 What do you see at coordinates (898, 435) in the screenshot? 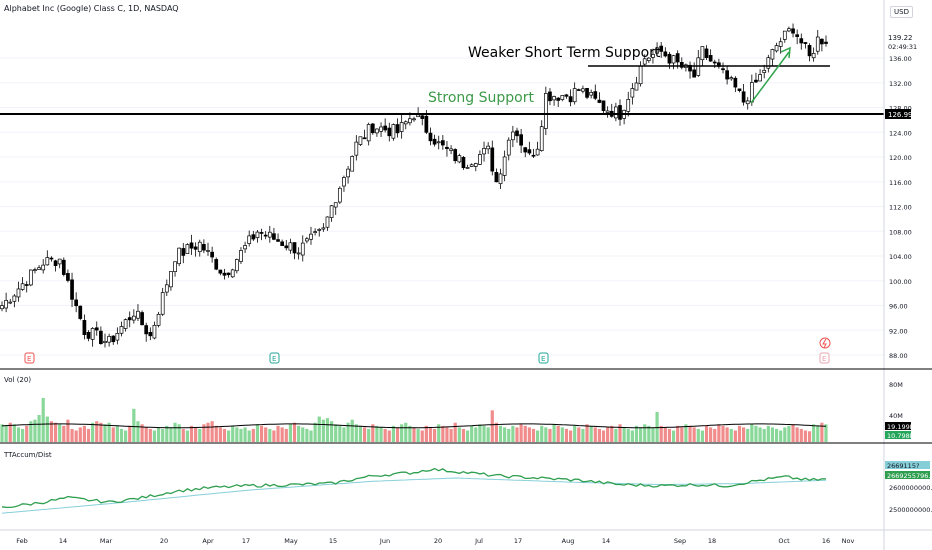
I see `ma-volume-tag-bg` at bounding box center [898, 435].